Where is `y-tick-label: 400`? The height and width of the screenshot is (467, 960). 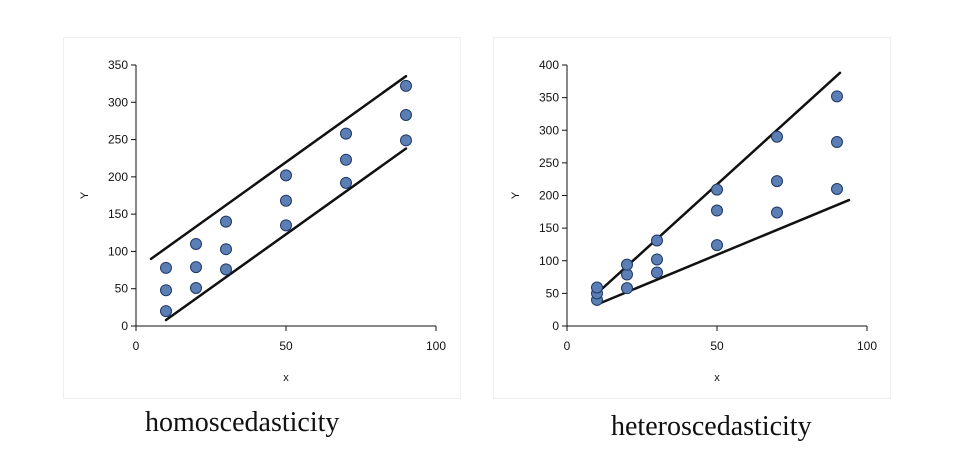 y-tick-label: 400 is located at coordinates (549, 65).